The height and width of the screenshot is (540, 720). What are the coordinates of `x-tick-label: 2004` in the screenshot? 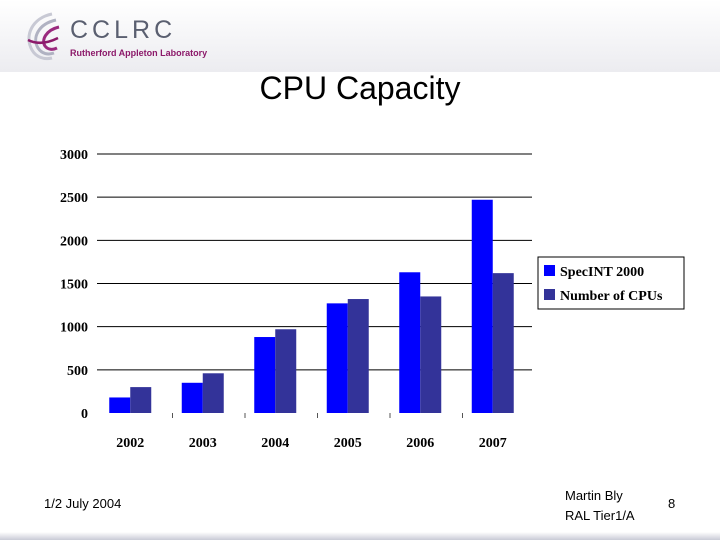 It's located at (275, 443).